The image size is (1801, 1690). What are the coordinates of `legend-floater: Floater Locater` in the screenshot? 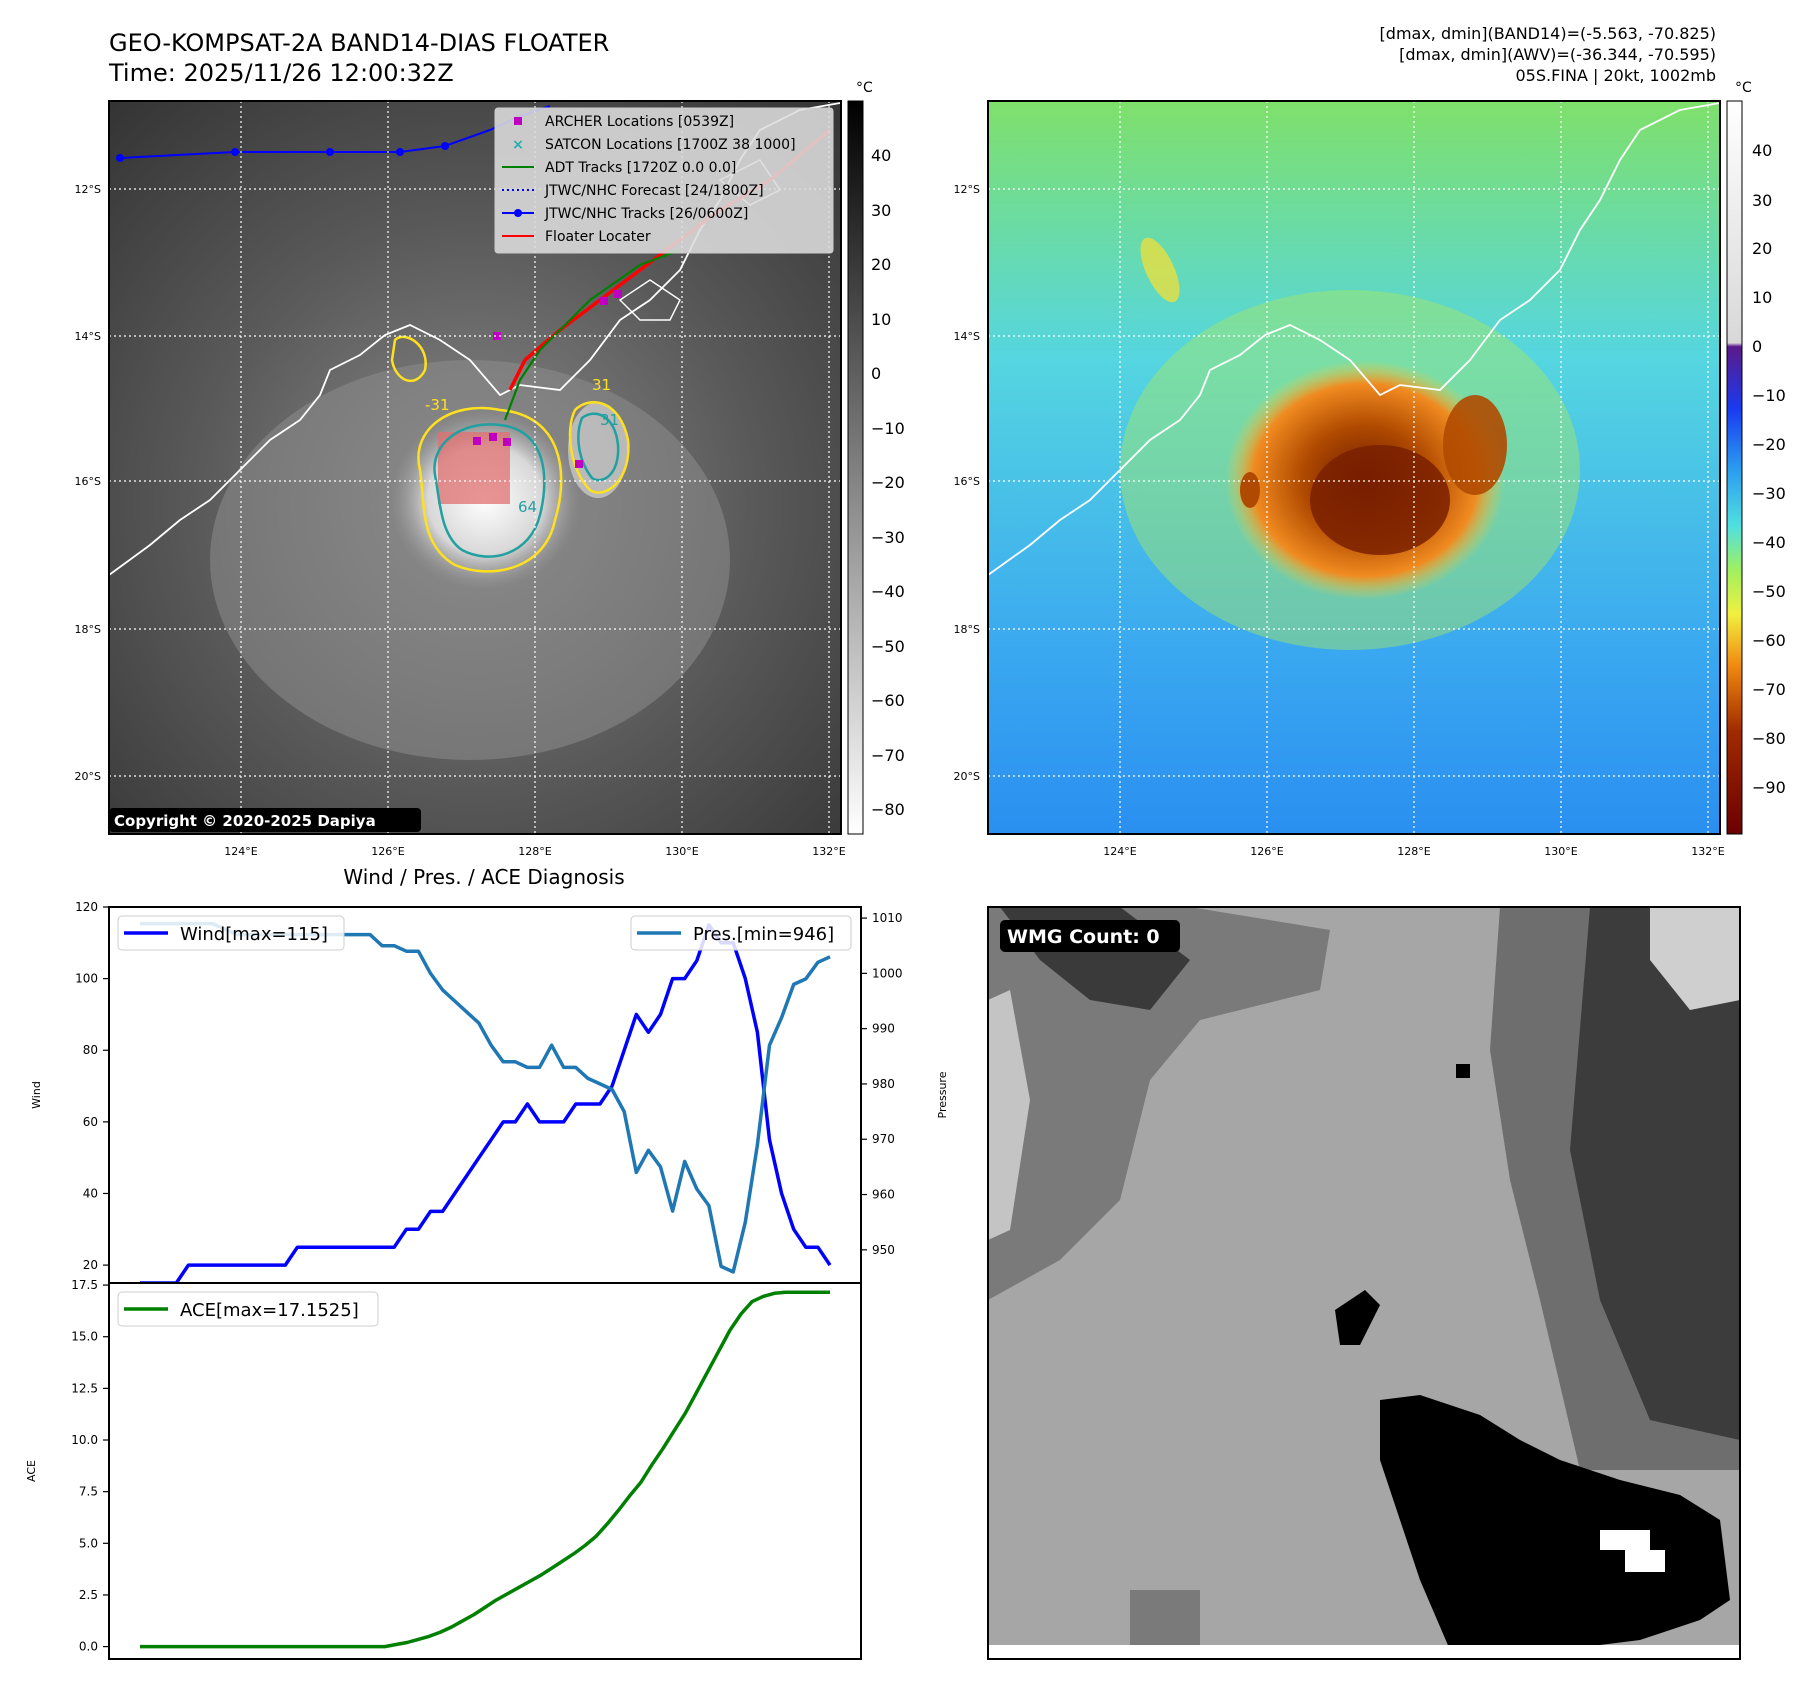 It's located at (598, 237).